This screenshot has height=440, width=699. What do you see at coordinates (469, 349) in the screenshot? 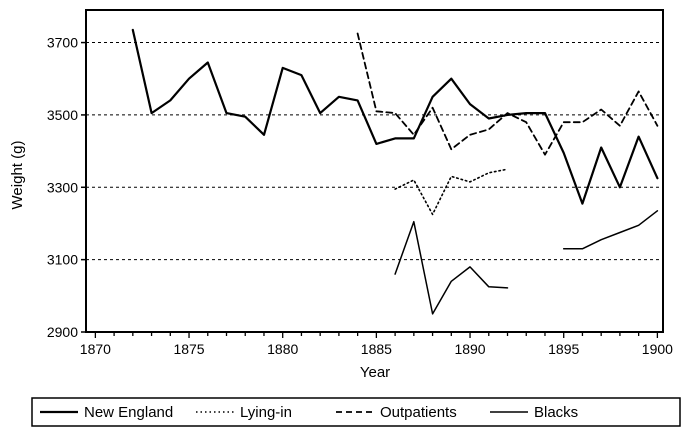
I see `x-tick-label-1890: 1890` at bounding box center [469, 349].